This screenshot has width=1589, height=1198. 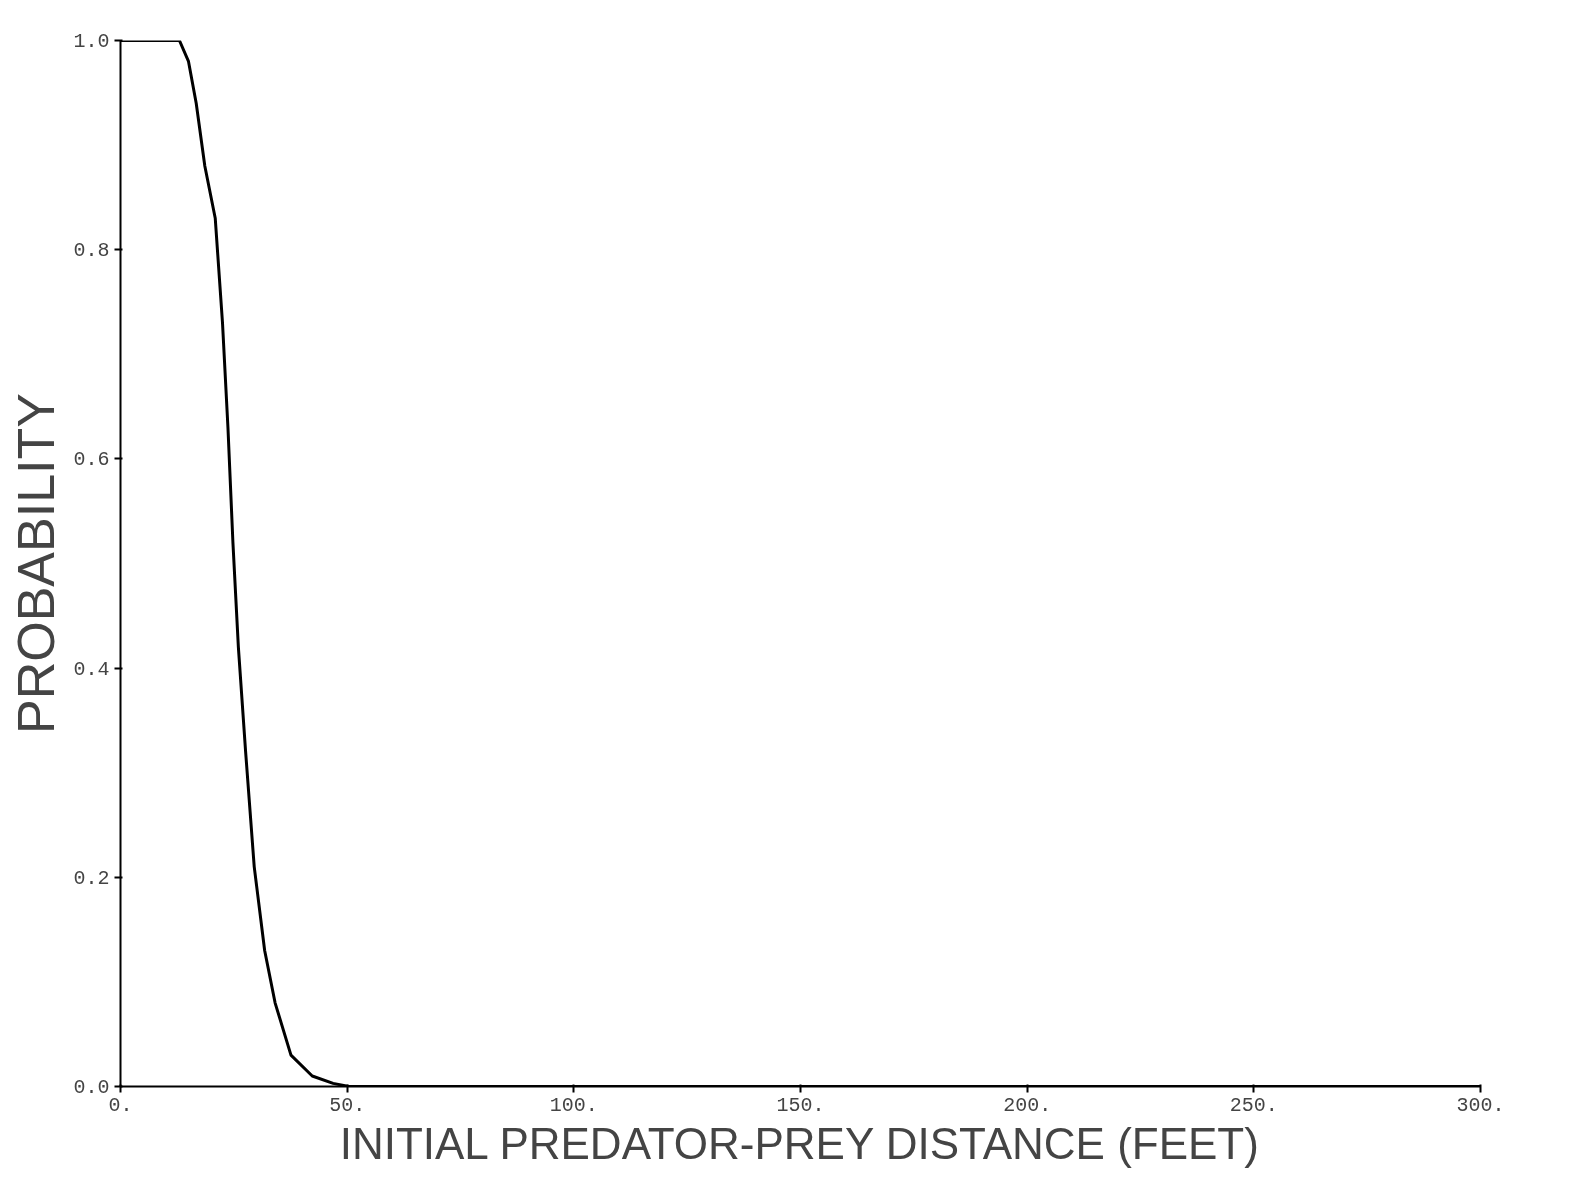 What do you see at coordinates (347, 1105) in the screenshot?
I see `x-tick-label: 50.` at bounding box center [347, 1105].